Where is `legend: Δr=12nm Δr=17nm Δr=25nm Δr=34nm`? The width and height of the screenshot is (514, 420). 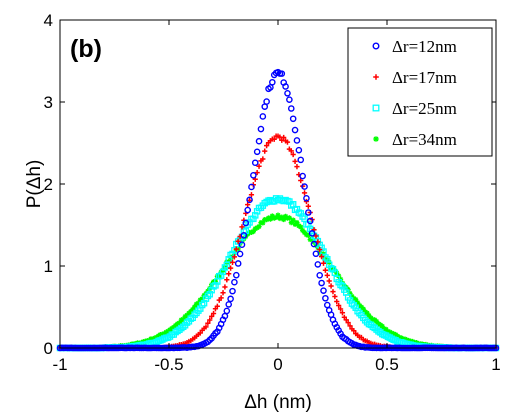
legend: Δr=12nm Δr=17nm Δr=25nm Δr=34nm is located at coordinates (420, 92).